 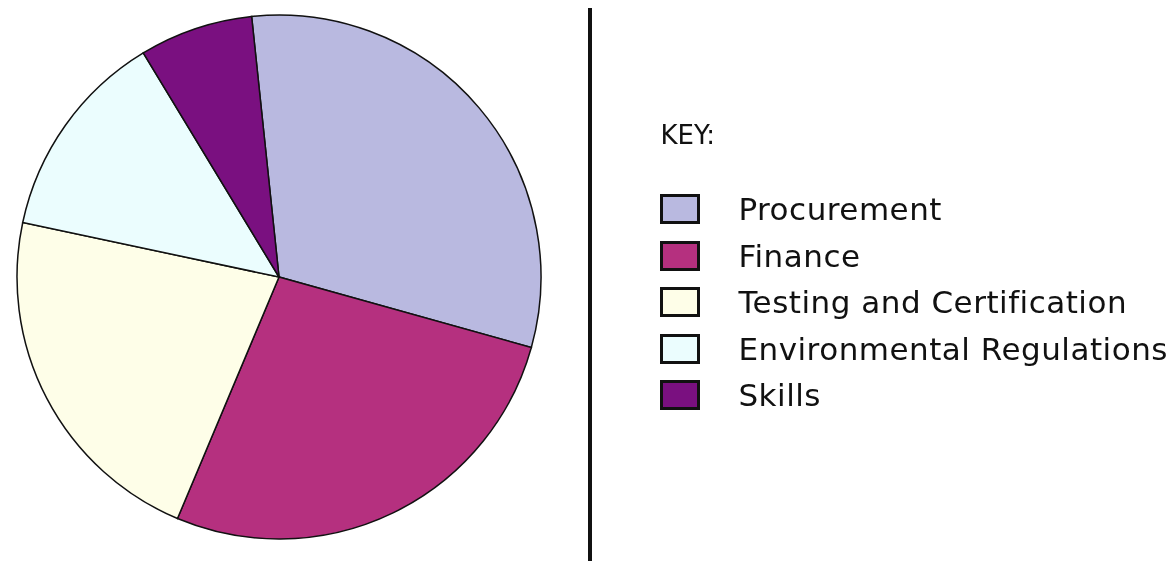 What do you see at coordinates (840, 209) in the screenshot?
I see `legend-label: Procurement` at bounding box center [840, 209].